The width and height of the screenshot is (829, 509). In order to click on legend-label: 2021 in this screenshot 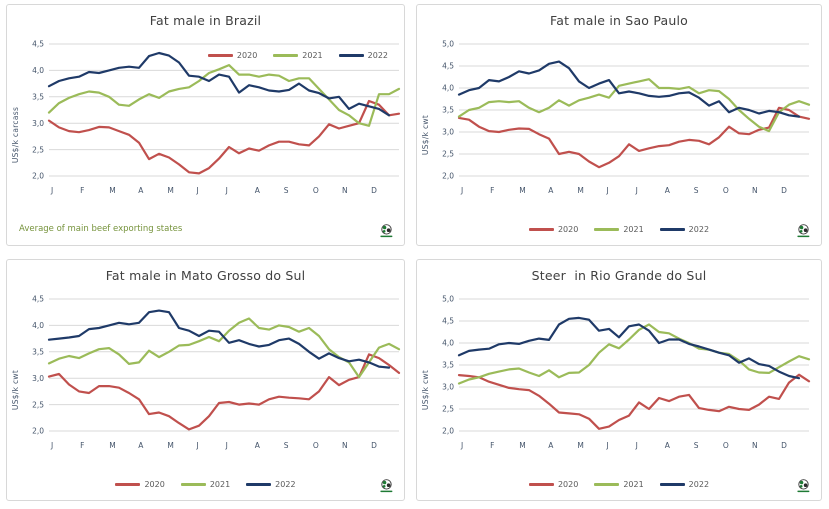, I will do `click(220, 484)`.